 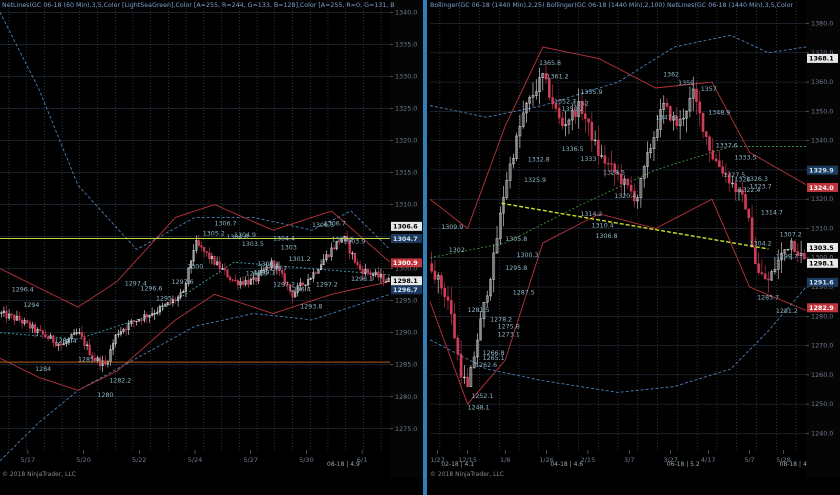 I want to click on price-label: 1299.1, so click(x=265, y=272).